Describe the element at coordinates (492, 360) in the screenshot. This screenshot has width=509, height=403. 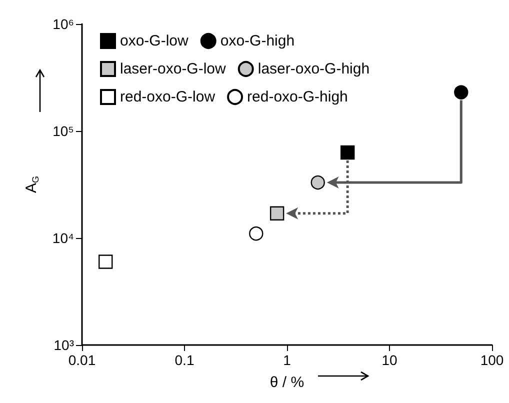
I see `x-tick-label: 100` at that location.